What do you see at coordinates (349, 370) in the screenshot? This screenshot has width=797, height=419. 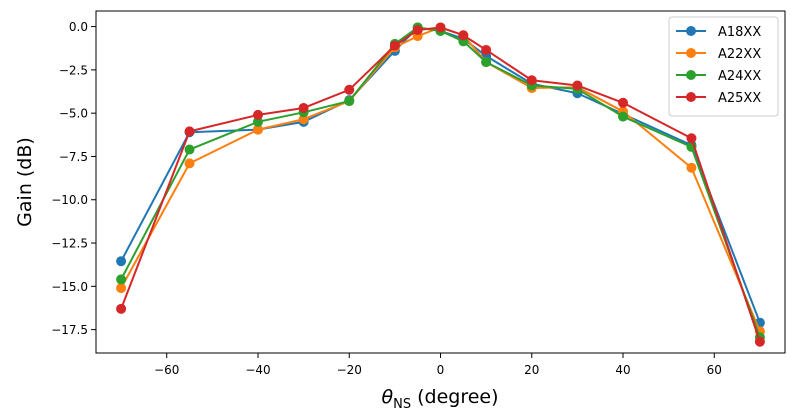 I see `x-tick-label: −20` at bounding box center [349, 370].